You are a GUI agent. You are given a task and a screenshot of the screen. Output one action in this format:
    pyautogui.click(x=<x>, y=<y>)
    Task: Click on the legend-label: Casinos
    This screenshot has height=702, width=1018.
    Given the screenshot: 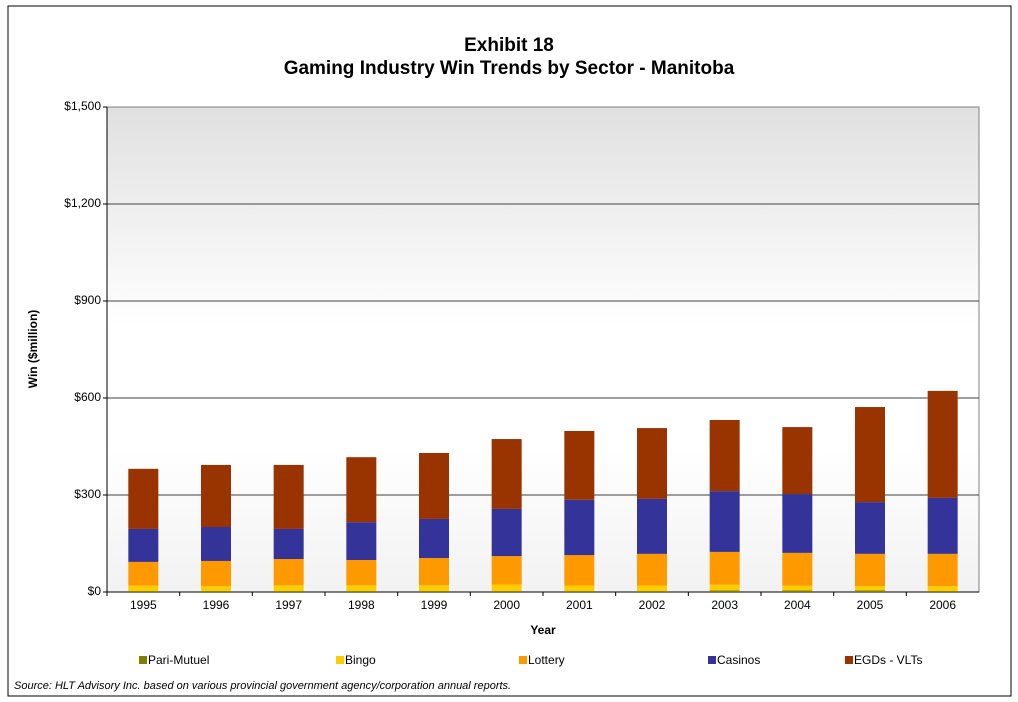 What is the action you would take?
    pyautogui.click(x=738, y=660)
    